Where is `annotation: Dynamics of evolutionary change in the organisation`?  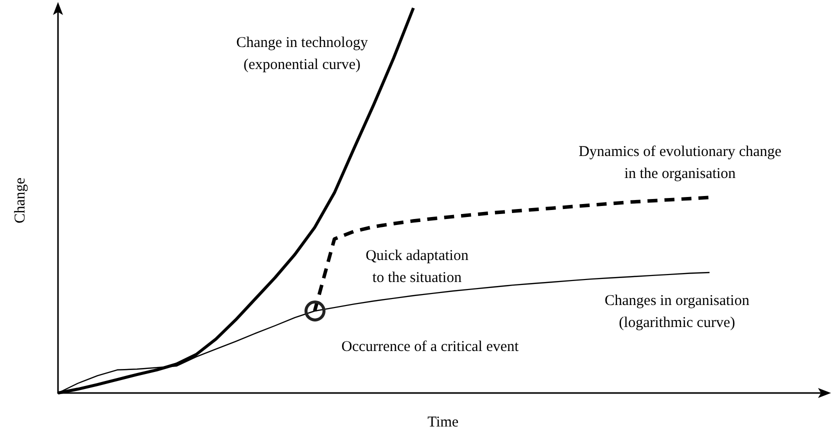 annotation: Dynamics of evolutionary change in the organisation is located at coordinates (680, 163).